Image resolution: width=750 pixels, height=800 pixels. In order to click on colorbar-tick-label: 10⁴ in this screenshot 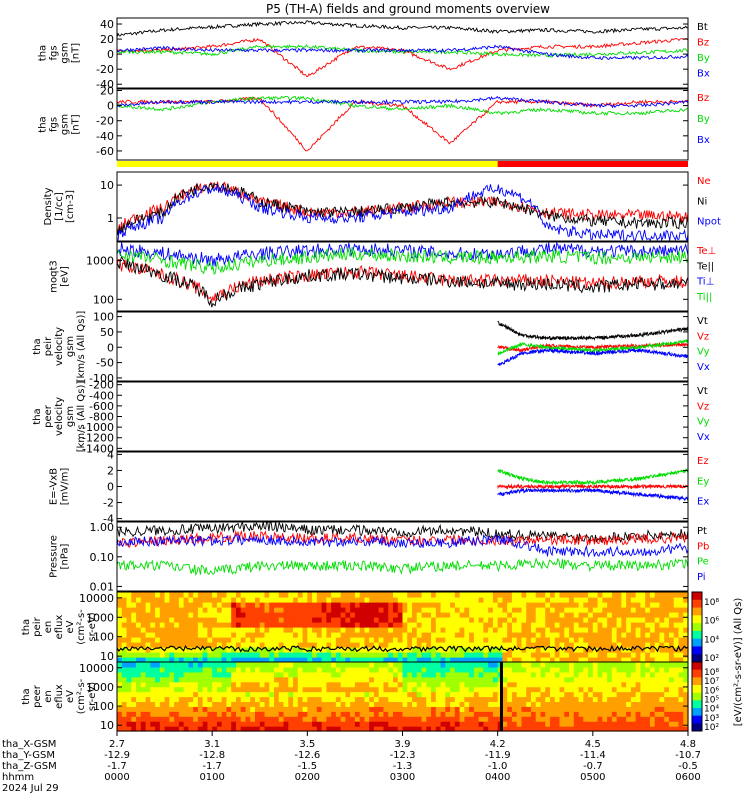, I will do `click(711, 710)`.